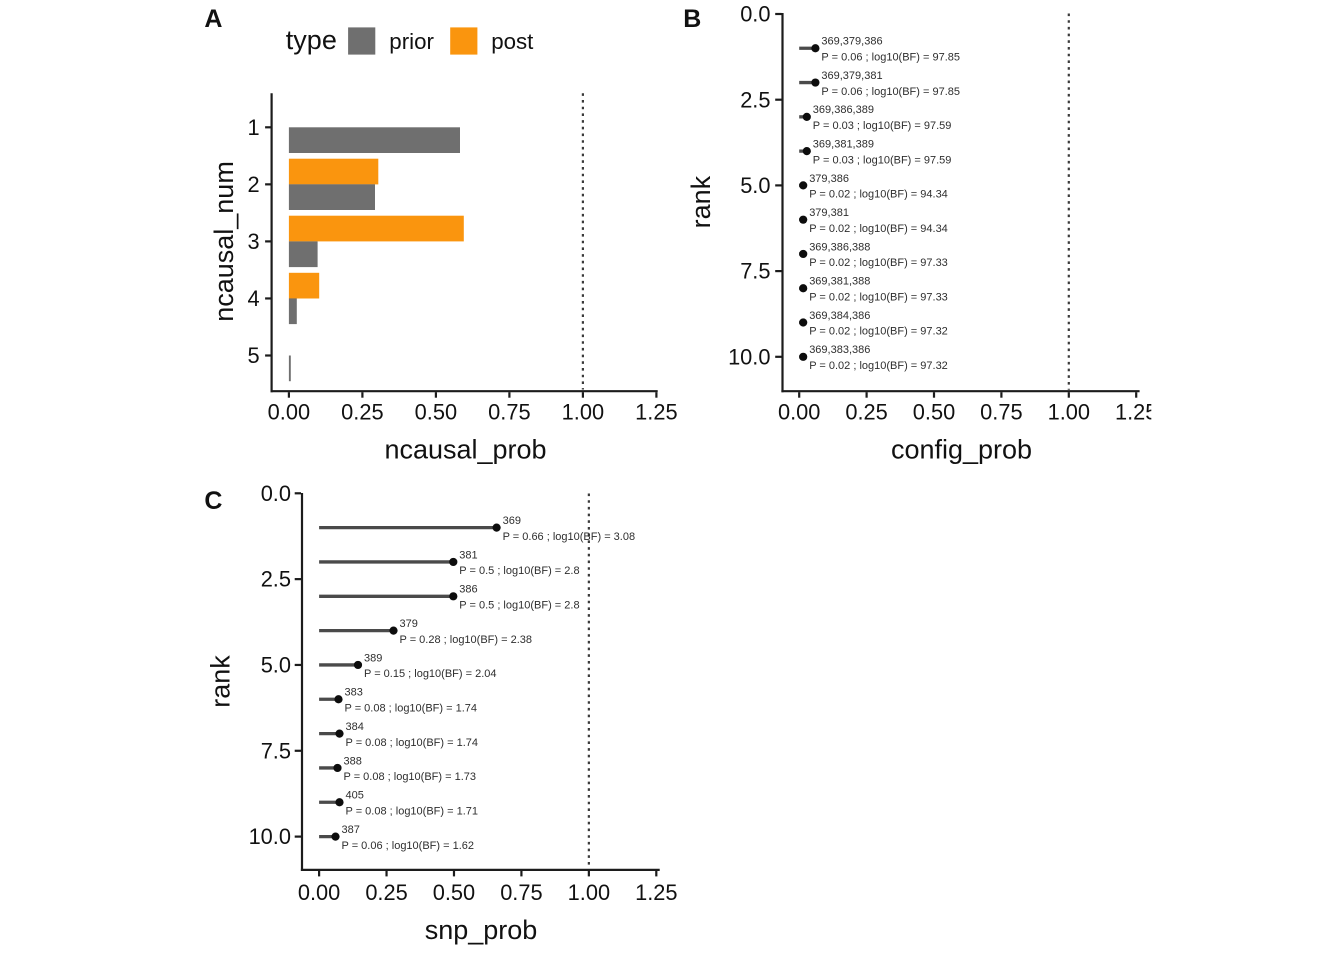 This screenshot has width=1344, height=960. Describe the element at coordinates (466, 640) in the screenshot. I see `svg-text: P = 0.28 ; log10(BF) = 2.38` at that location.